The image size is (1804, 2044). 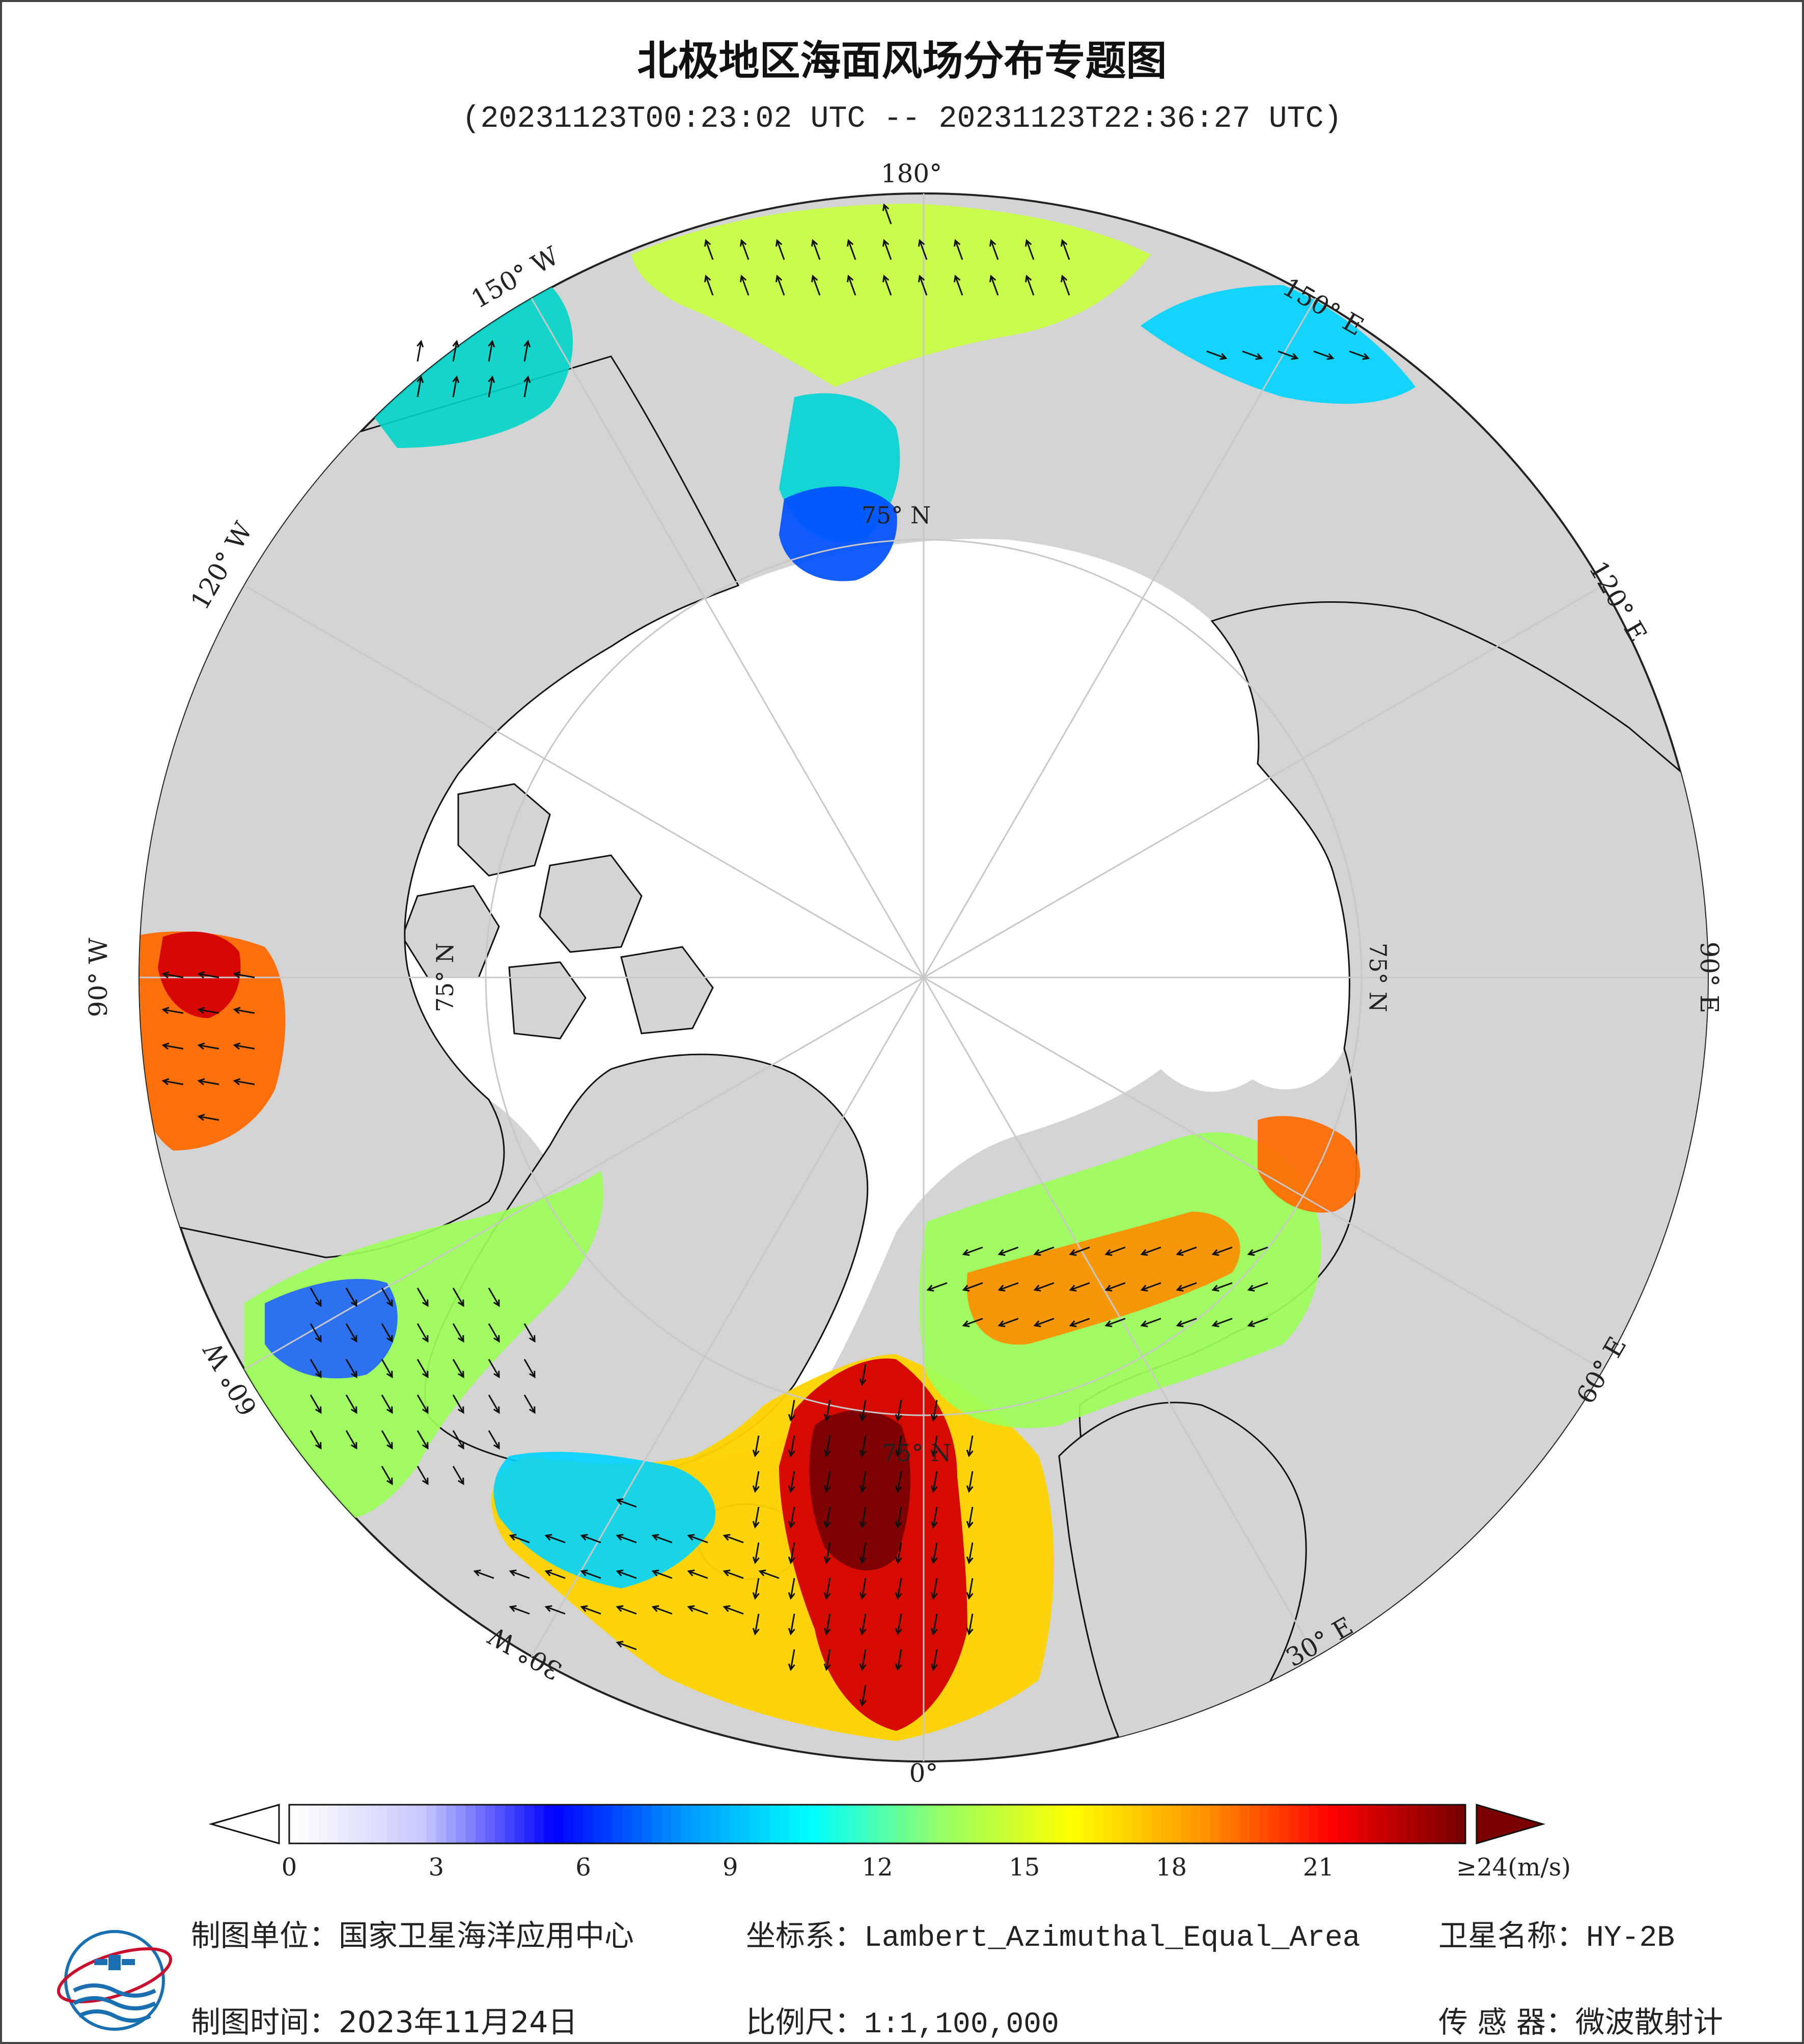 What do you see at coordinates (384, 2022) in the screenshot?
I see `production-date: 制图时间：2023年11月24日` at bounding box center [384, 2022].